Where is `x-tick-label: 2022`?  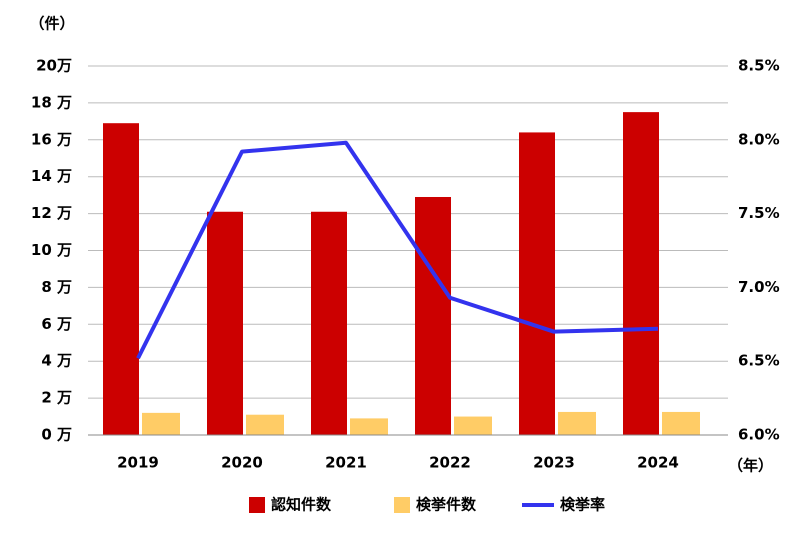
x-tick-label: 2022 is located at coordinates (450, 463).